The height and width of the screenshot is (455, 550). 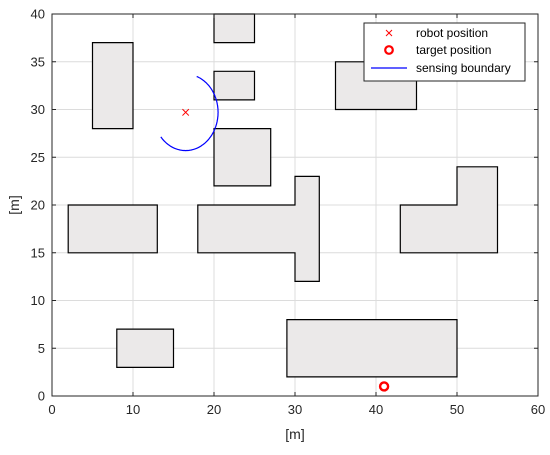 I want to click on target-position-marker, so click(x=384, y=386).